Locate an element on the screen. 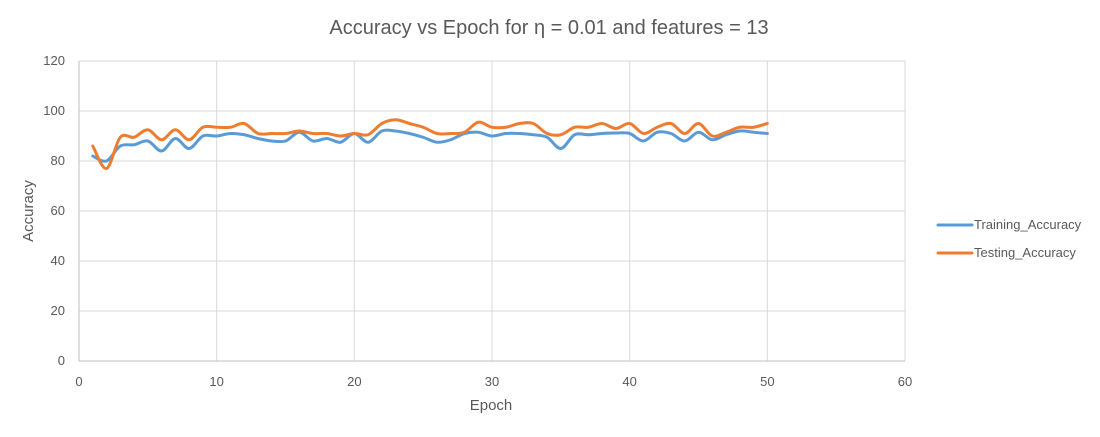  x-tick-label: 0 is located at coordinates (78, 381).